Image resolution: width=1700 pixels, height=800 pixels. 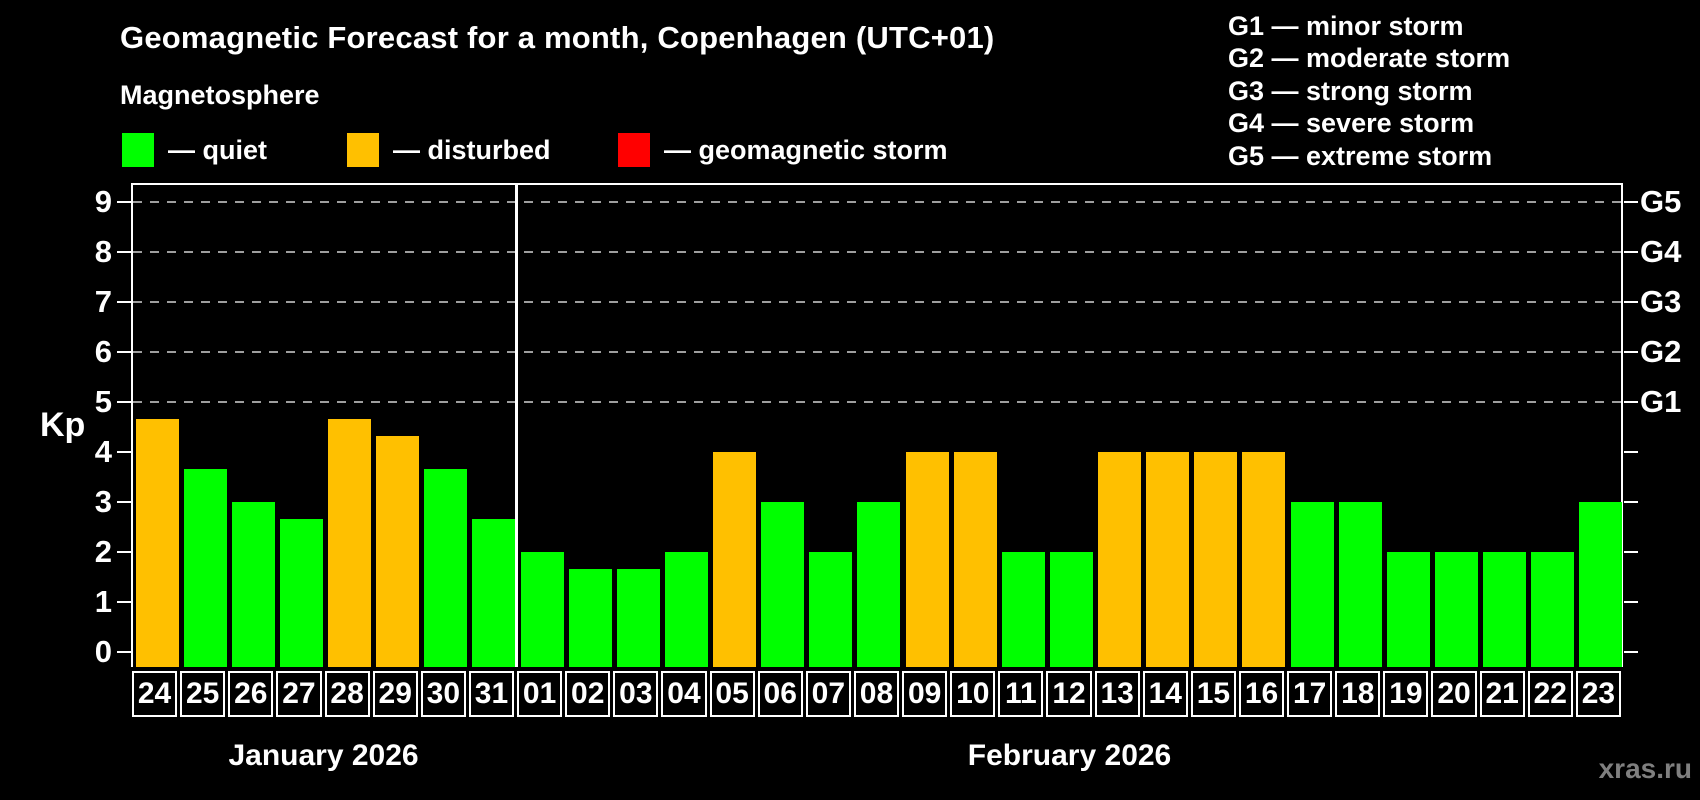 What do you see at coordinates (395, 694) in the screenshot?
I see `date-cell-29: 29` at bounding box center [395, 694].